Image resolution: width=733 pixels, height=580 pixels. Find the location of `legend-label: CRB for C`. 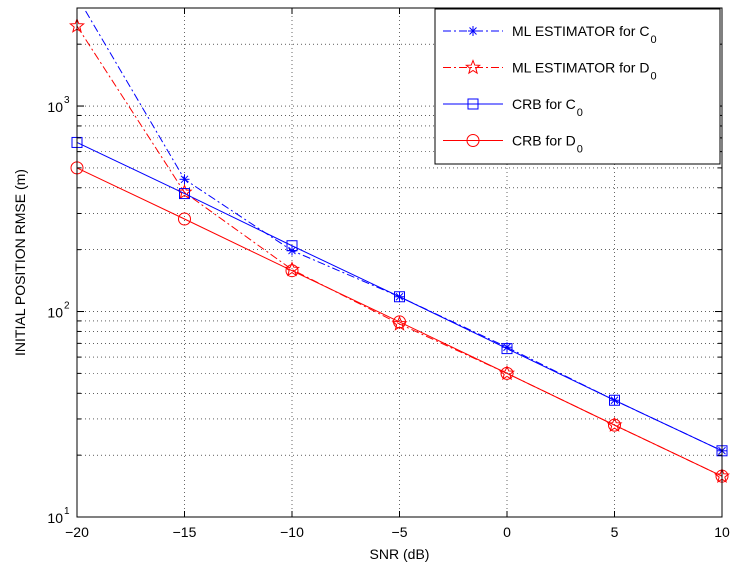

legend-label: CRB for C is located at coordinates (544, 104).